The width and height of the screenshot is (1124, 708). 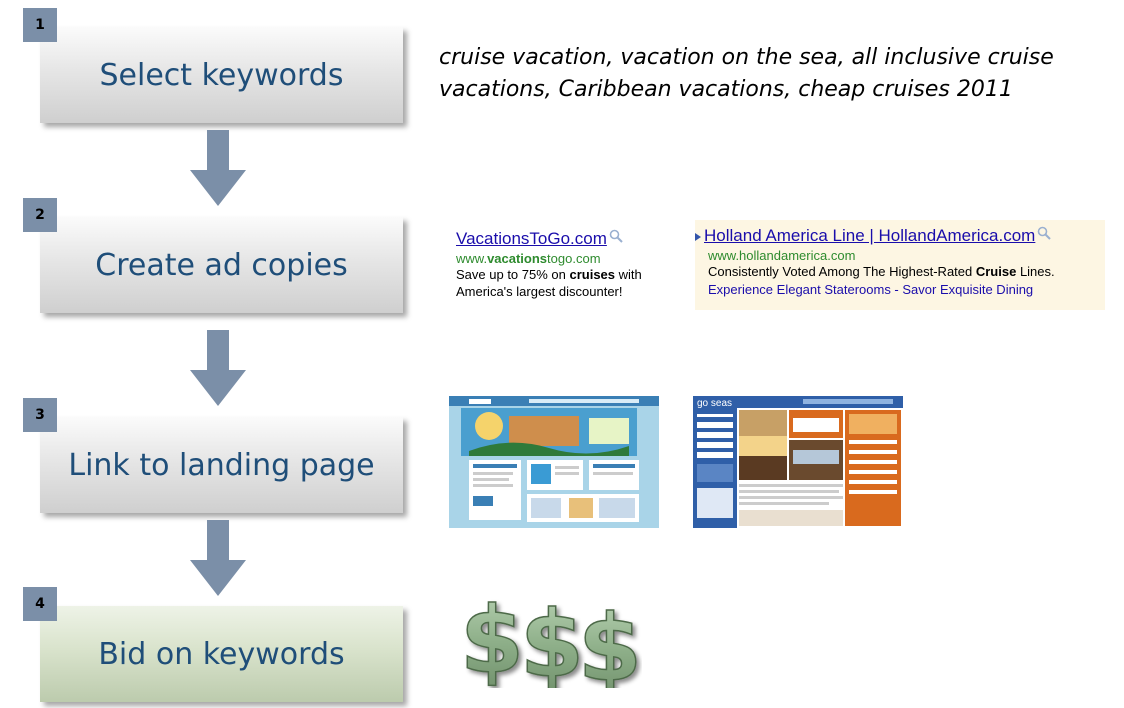 What do you see at coordinates (714, 403) in the screenshot?
I see `landing-page-logo: go seas` at bounding box center [714, 403].